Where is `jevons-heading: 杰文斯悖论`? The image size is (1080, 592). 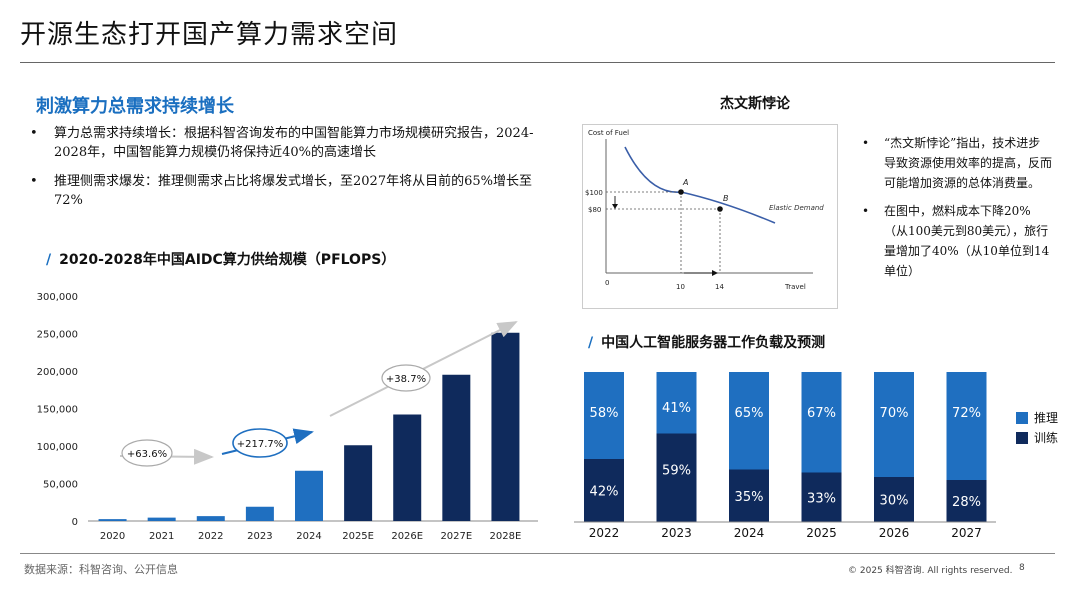
jevons-heading: 杰文斯悖论 is located at coordinates (755, 104).